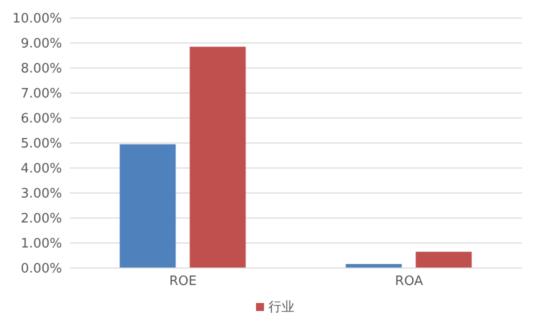 The image size is (550, 328). What do you see at coordinates (41, 44) in the screenshot?
I see `y-tick-label: 9.00%` at bounding box center [41, 44].